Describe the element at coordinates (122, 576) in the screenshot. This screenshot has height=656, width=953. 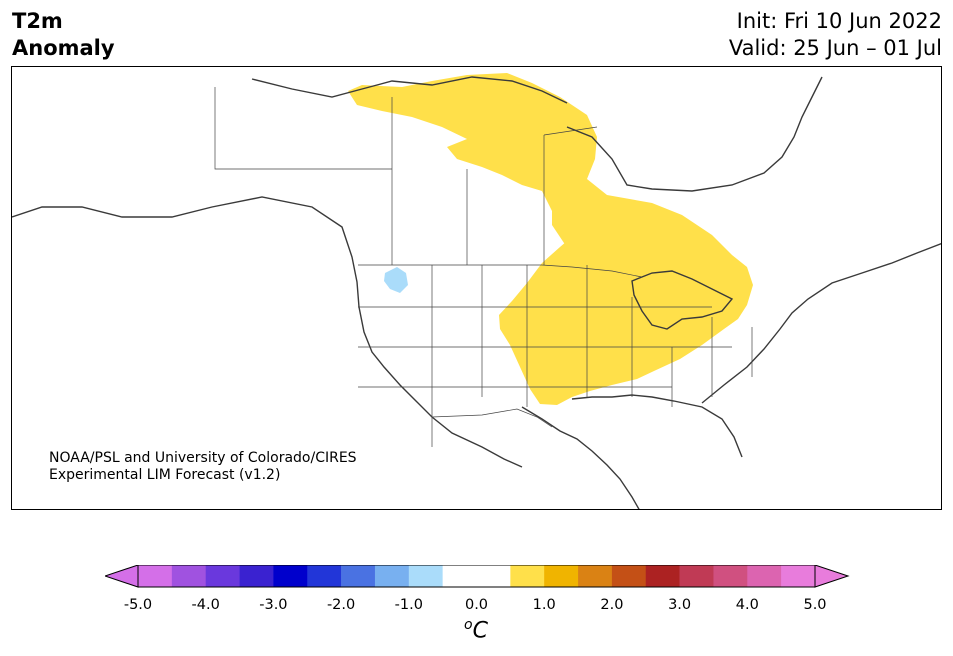
I see `colorbar-min-extension` at that location.